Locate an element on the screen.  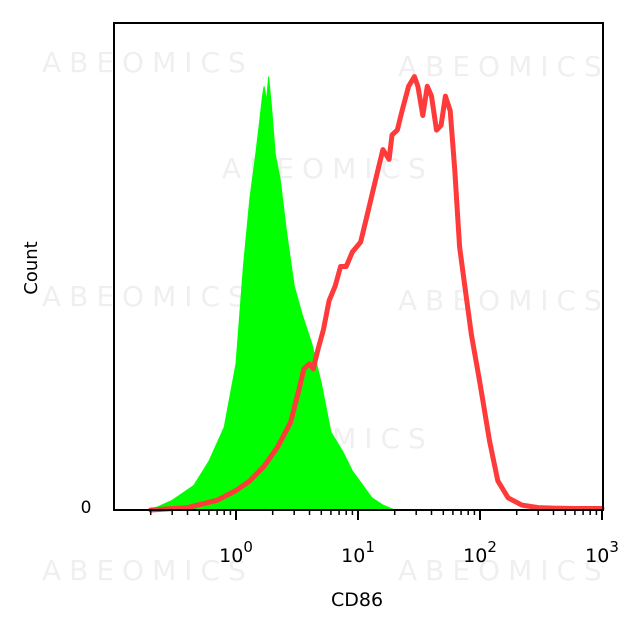
x-axis-ticks: 10⁰ 10¹ 10² 10³ is located at coordinates (384, 538).